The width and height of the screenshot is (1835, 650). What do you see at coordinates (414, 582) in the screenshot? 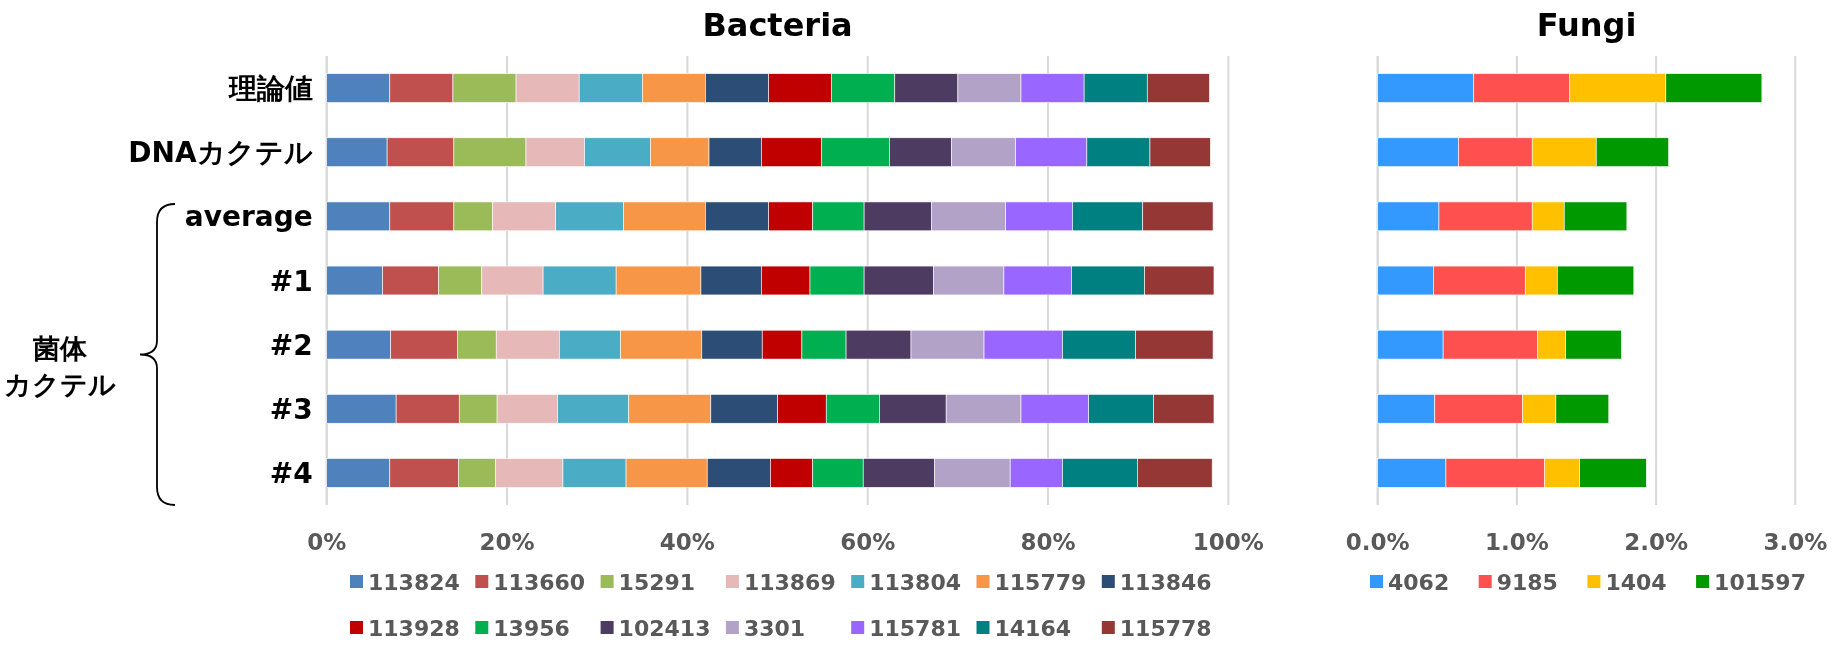
I see `legend-label: 113824` at bounding box center [414, 582].